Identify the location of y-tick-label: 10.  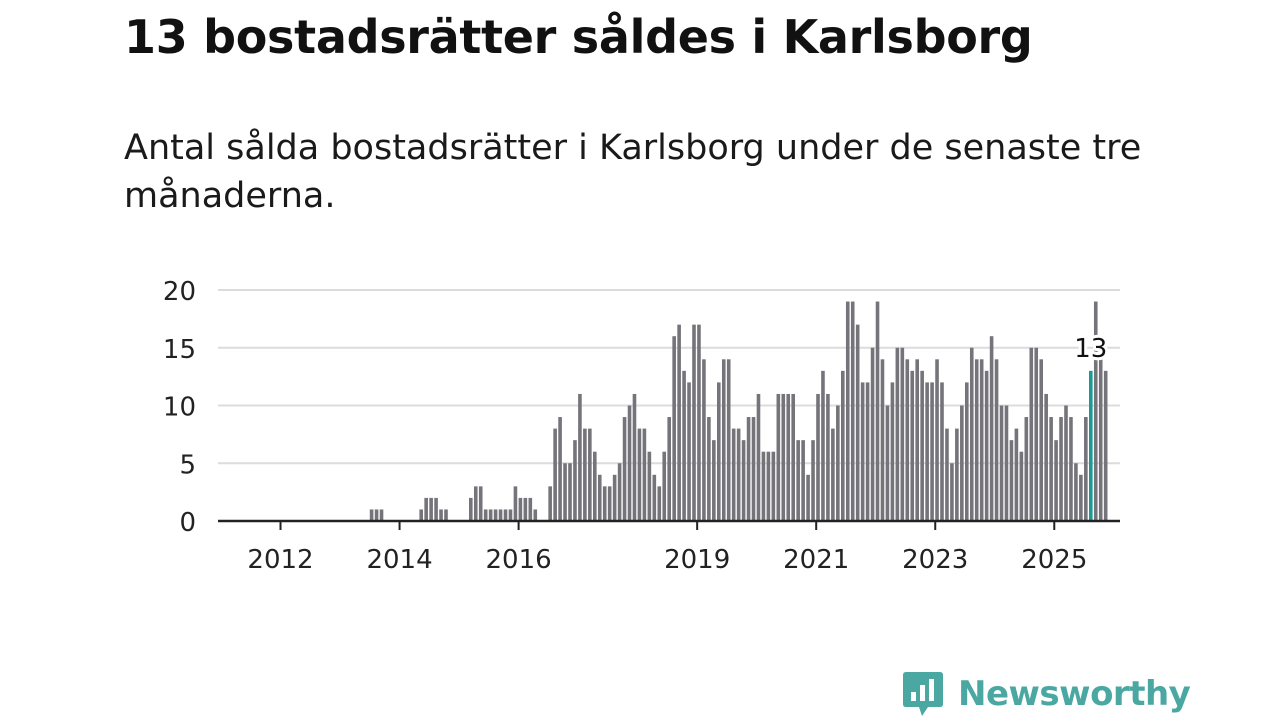
(179, 408).